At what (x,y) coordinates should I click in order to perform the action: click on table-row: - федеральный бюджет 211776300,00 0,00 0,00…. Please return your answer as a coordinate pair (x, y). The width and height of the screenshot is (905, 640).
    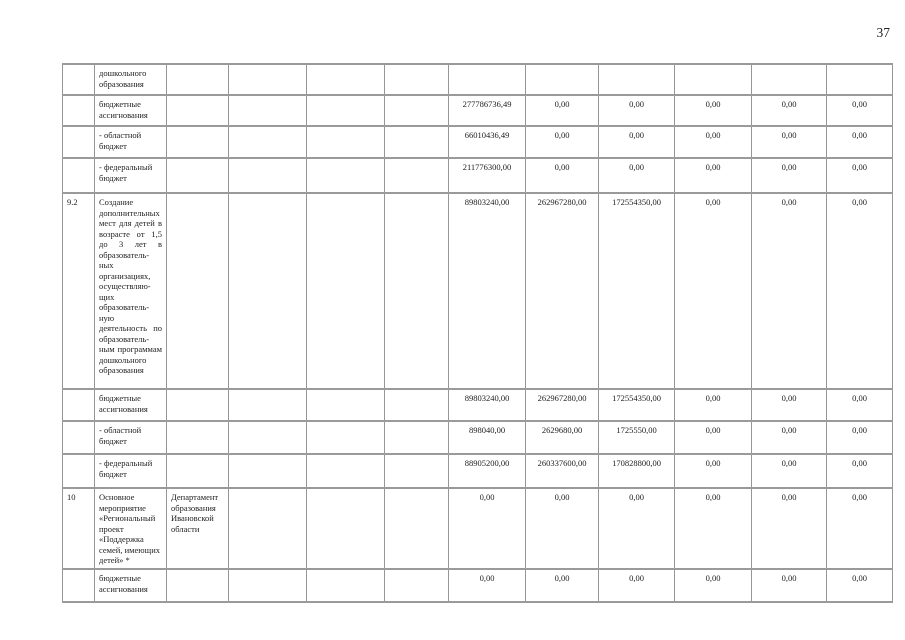
    Looking at the image, I should click on (477, 175).